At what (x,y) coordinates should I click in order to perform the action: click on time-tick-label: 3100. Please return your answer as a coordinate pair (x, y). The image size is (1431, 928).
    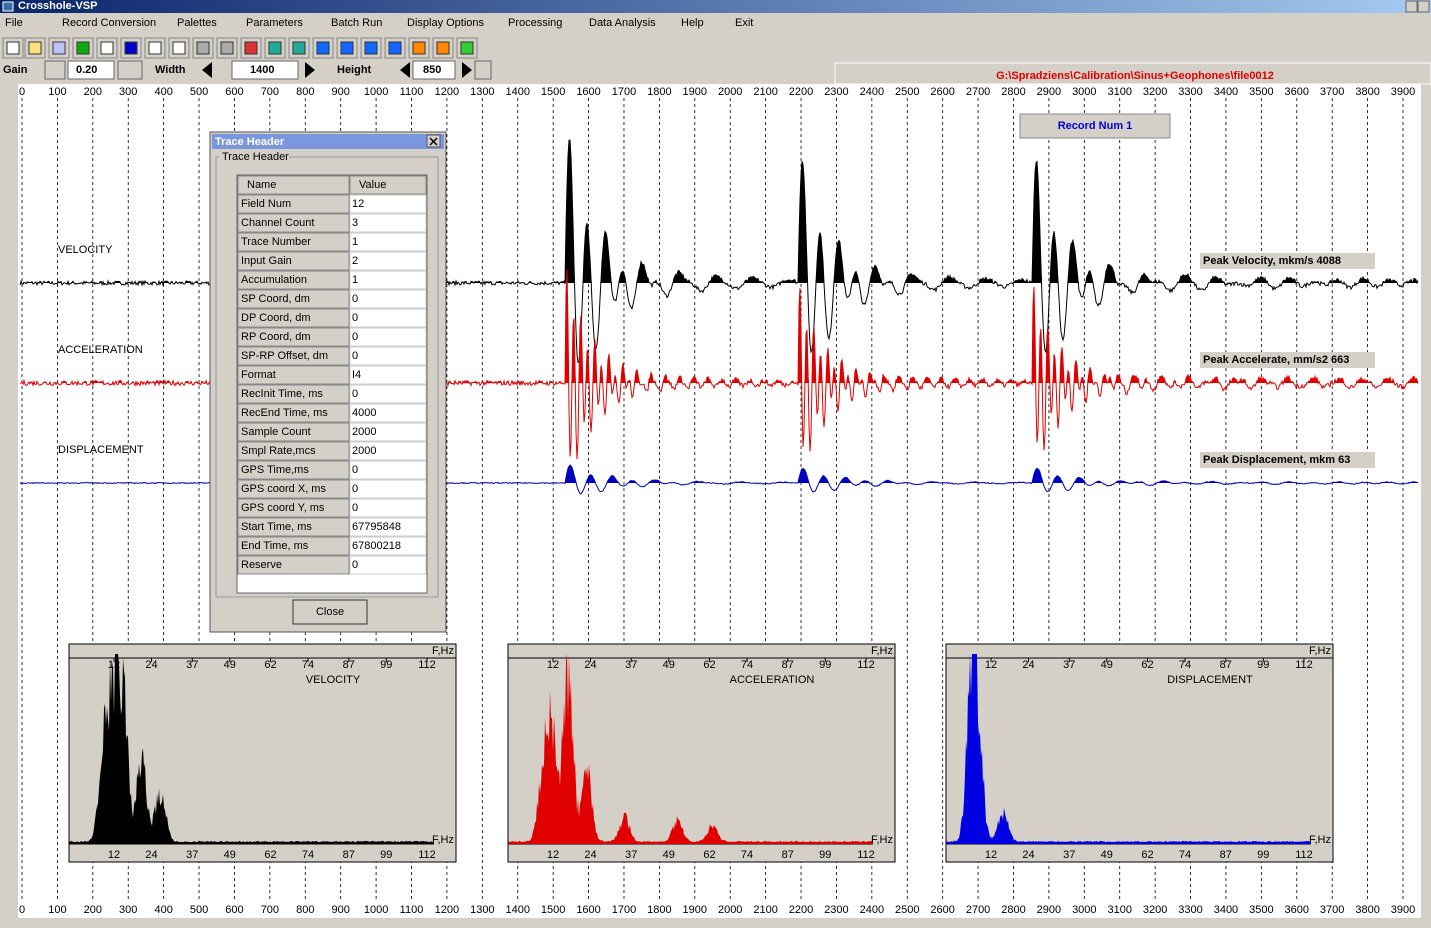
    Looking at the image, I should click on (1119, 92).